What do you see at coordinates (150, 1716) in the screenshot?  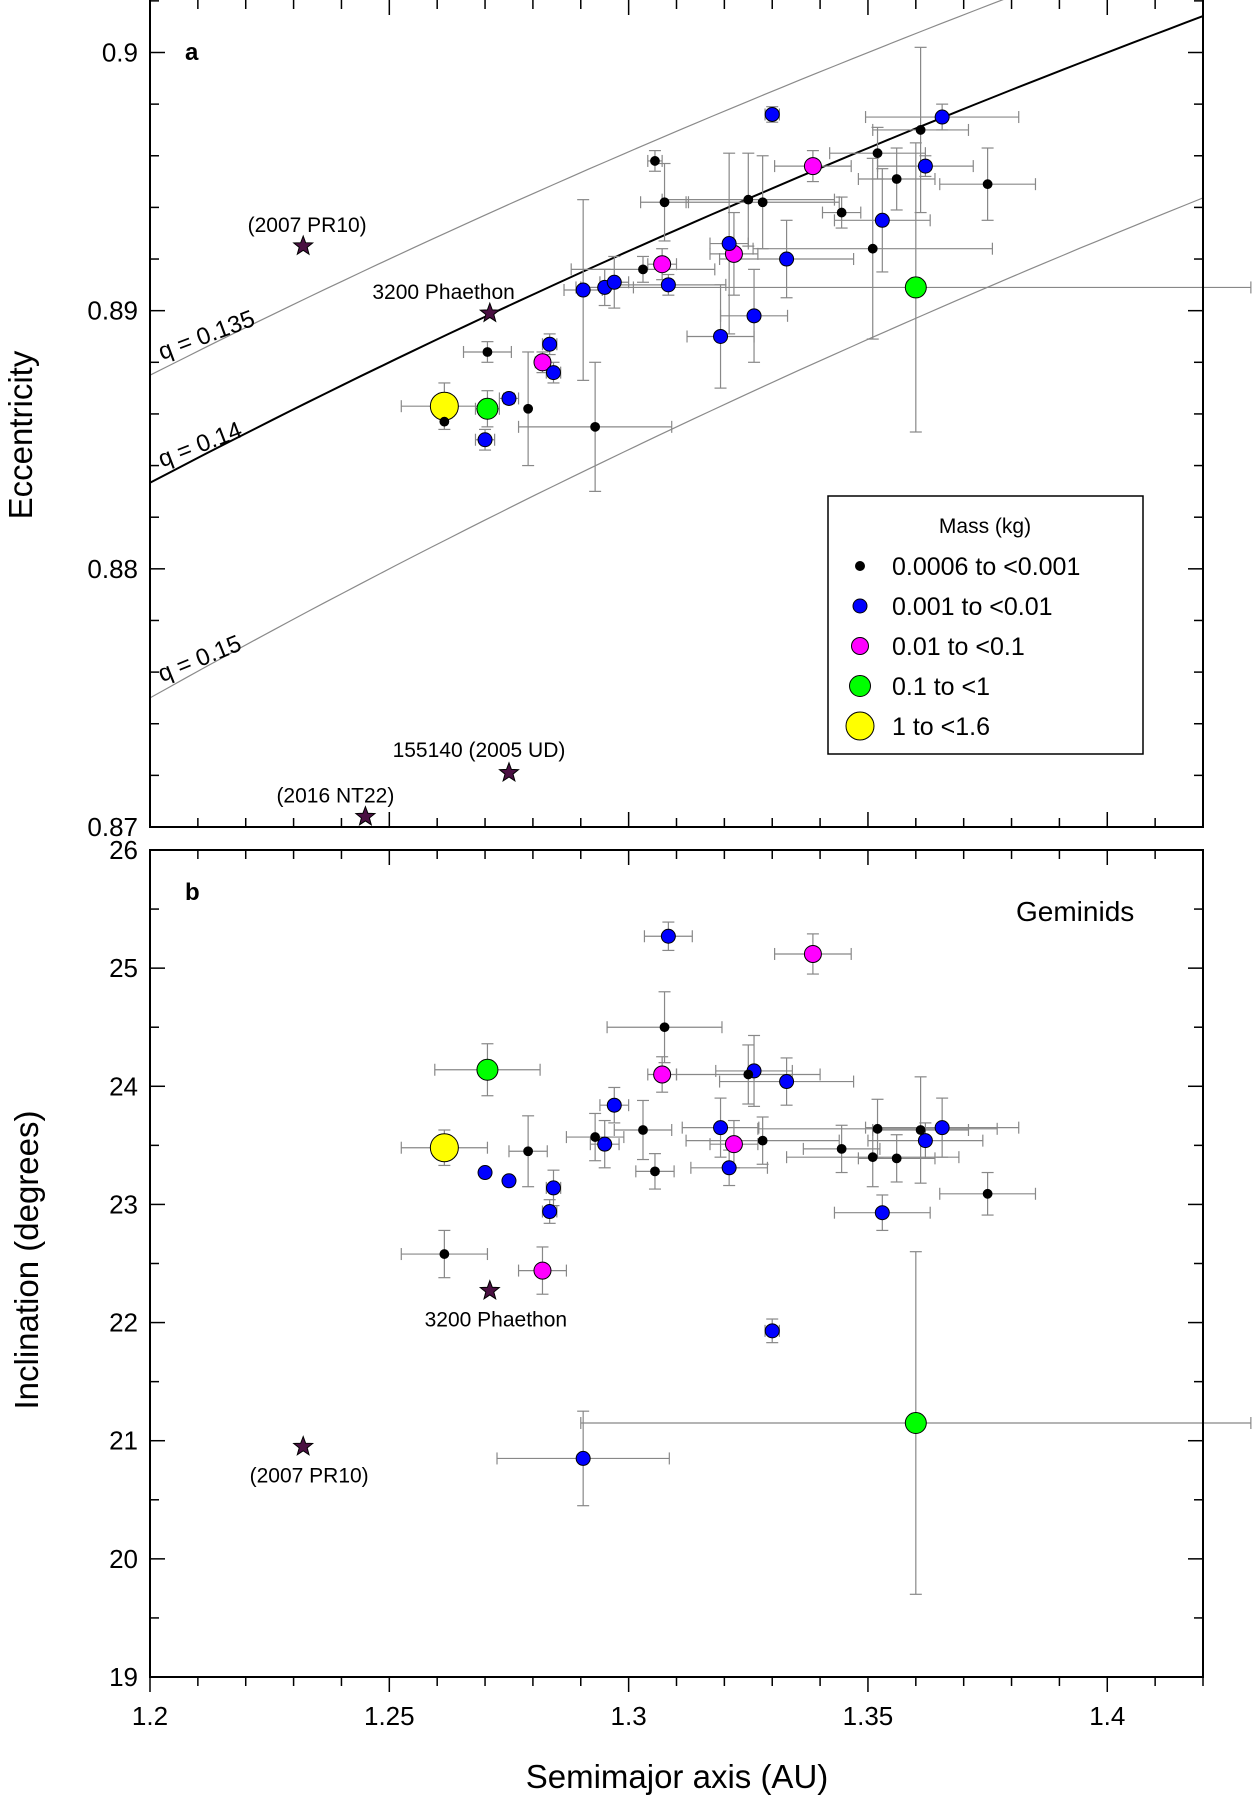 I see `x-tick-label: 1.2` at bounding box center [150, 1716].